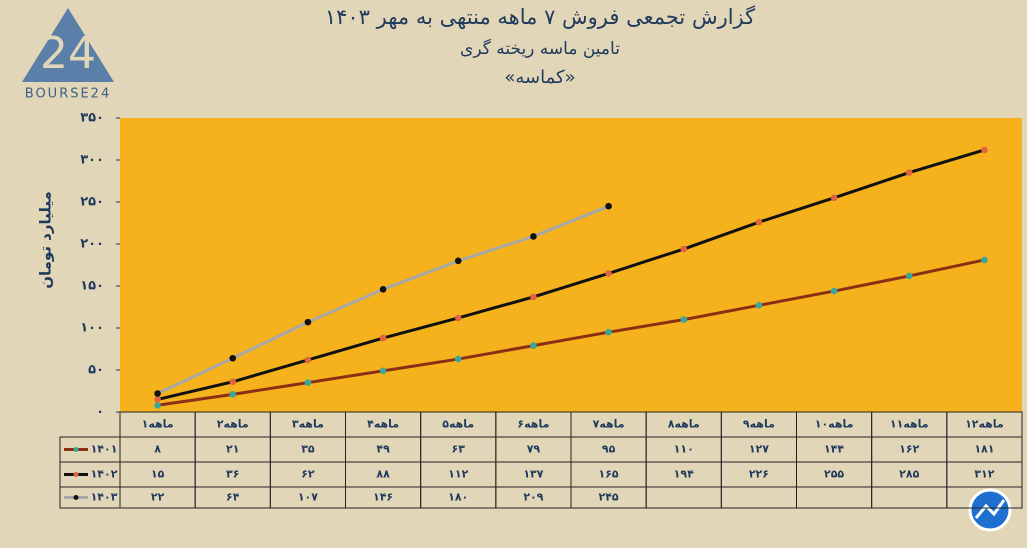 The image size is (1027, 548). I want to click on table-value: ۲۵۵, so click(834, 474).